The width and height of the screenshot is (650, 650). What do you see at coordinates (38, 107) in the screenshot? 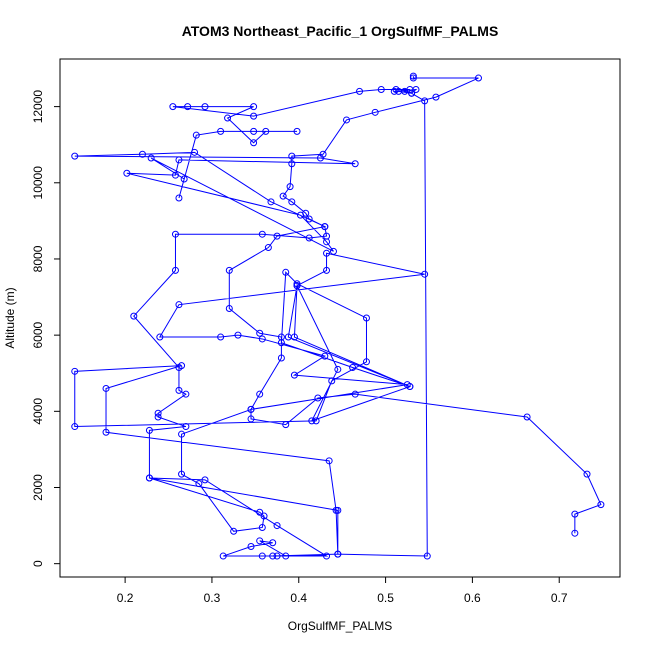
I see `y-tick-label: 12000` at bounding box center [38, 107].